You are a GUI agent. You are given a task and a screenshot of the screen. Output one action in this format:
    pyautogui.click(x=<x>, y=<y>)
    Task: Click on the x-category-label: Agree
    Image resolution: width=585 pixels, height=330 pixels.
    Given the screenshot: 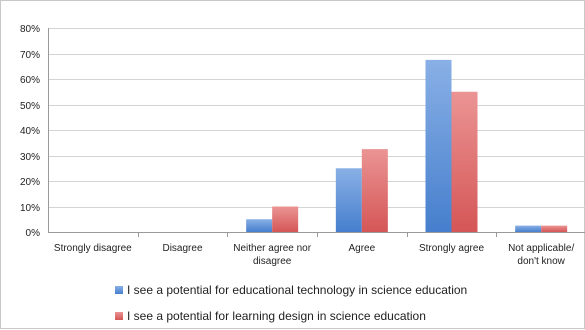 What is the action you would take?
    pyautogui.click(x=361, y=248)
    